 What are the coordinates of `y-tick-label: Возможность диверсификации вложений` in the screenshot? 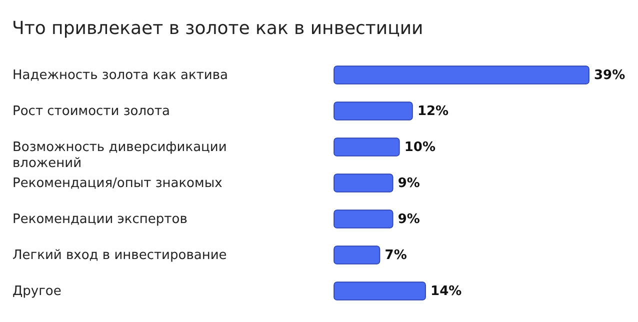 It's located at (119, 155).